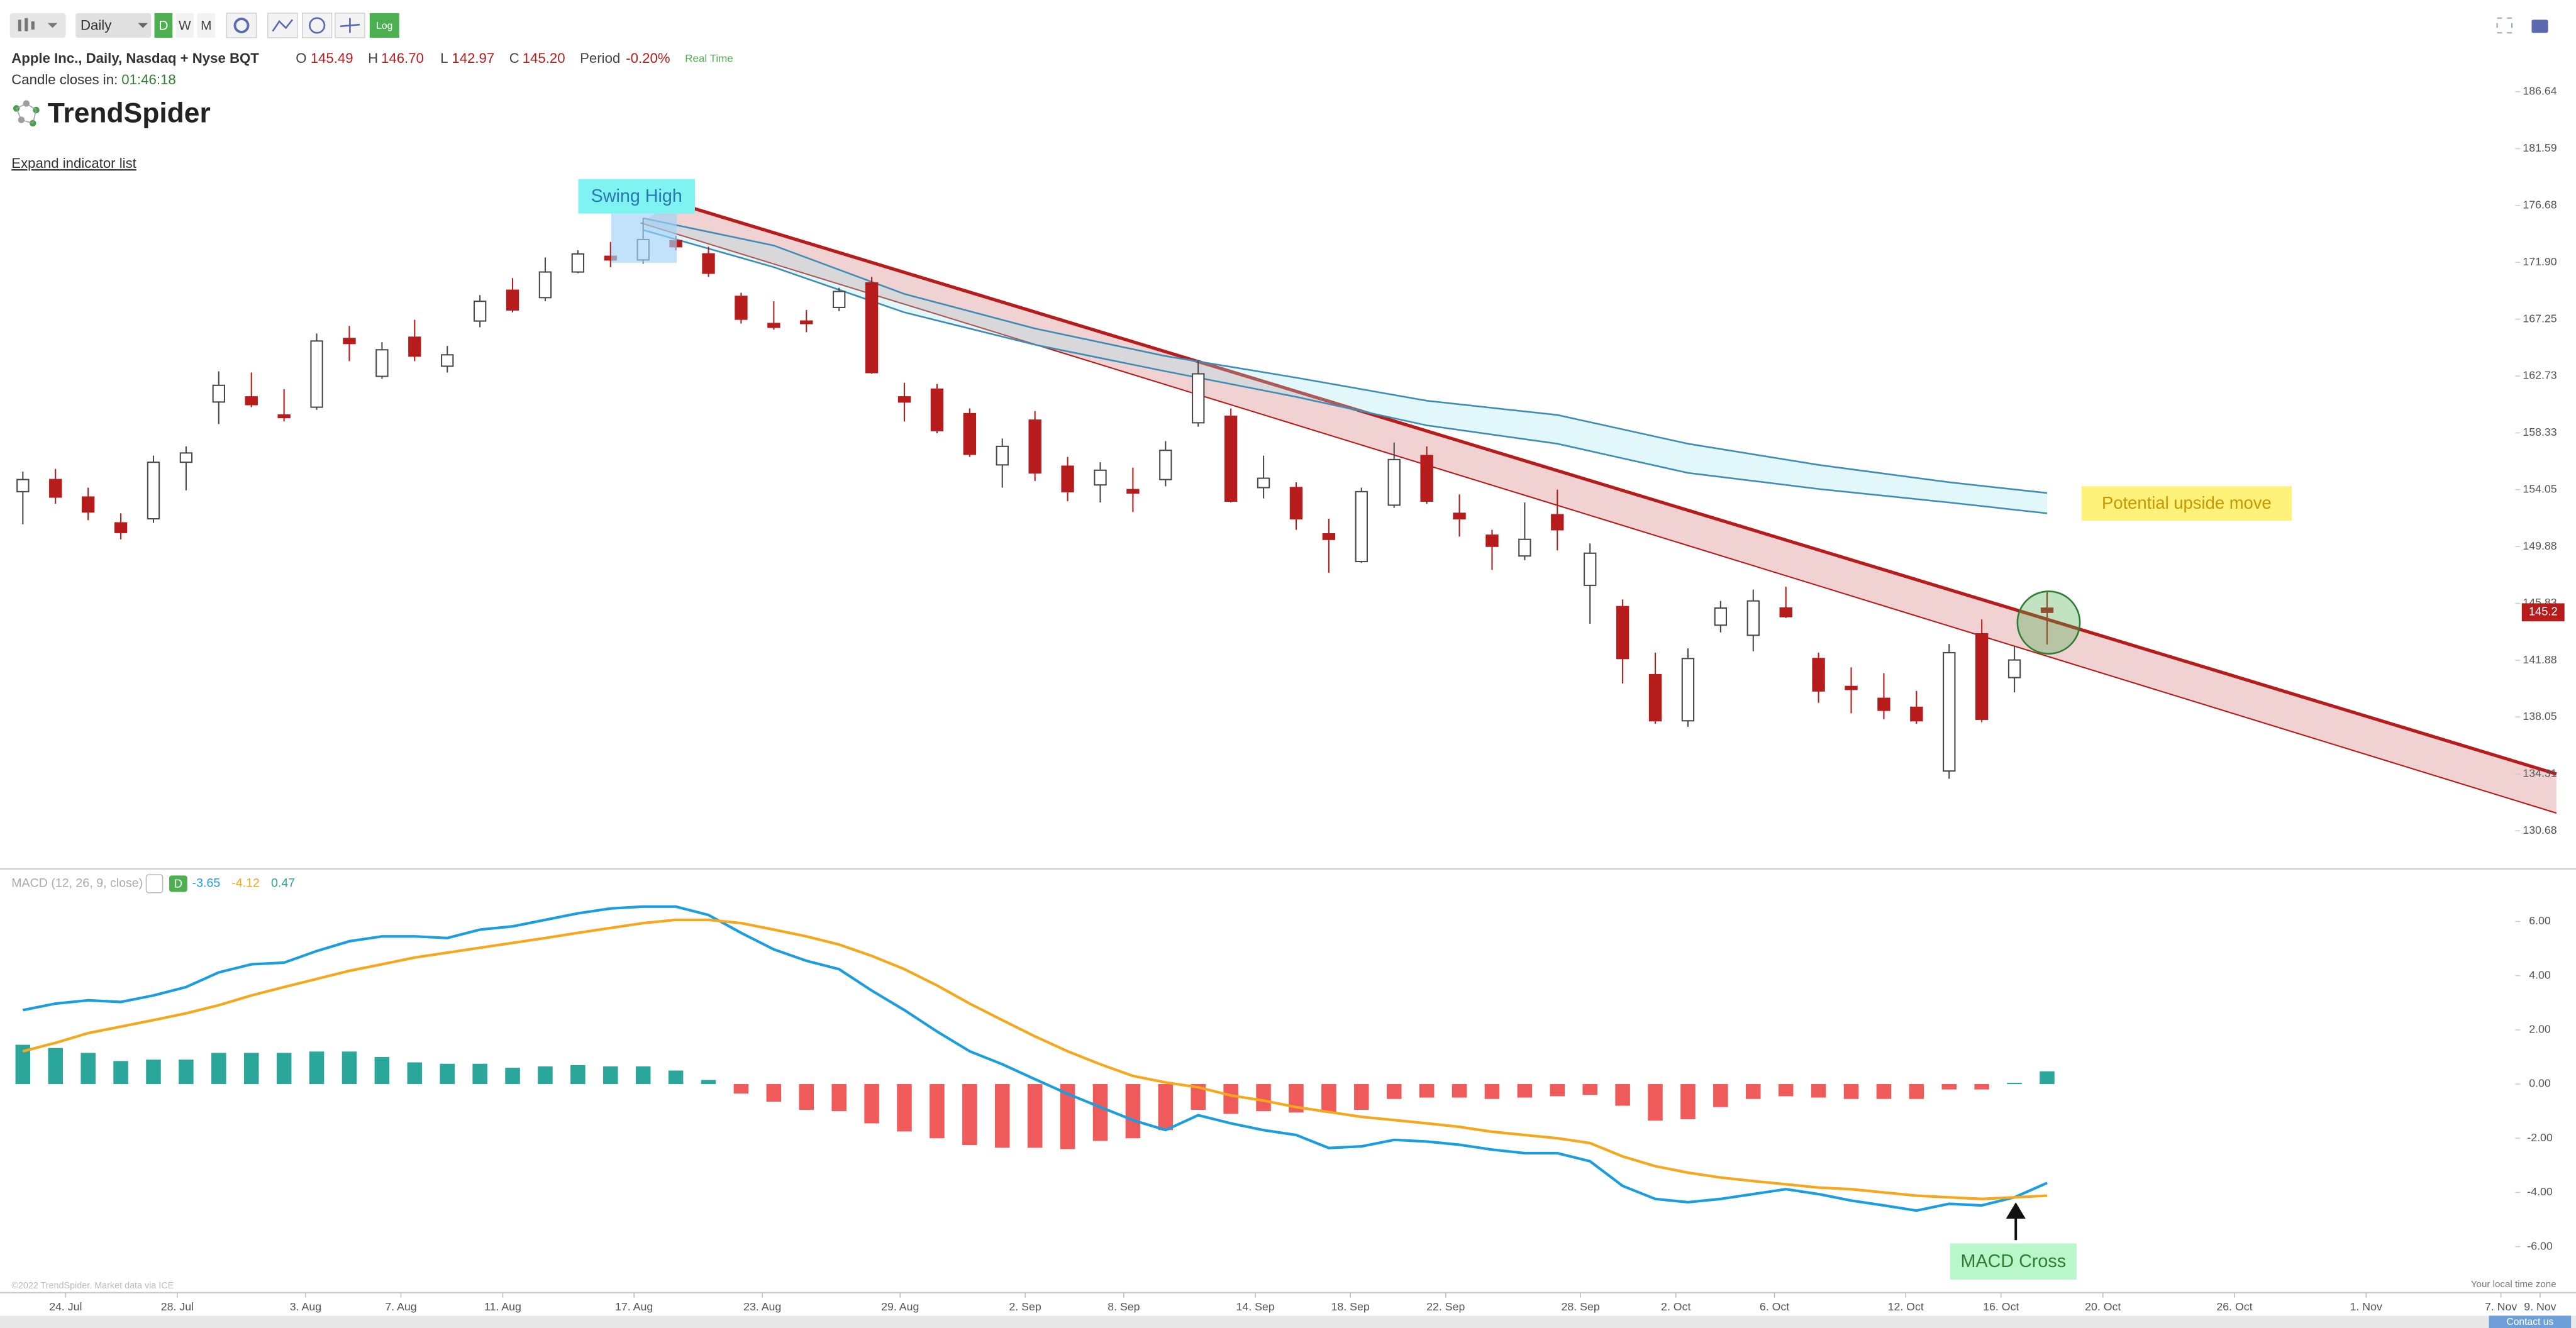  What do you see at coordinates (900, 1306) in the screenshot?
I see `x-tick-label: 29. Aug` at bounding box center [900, 1306].